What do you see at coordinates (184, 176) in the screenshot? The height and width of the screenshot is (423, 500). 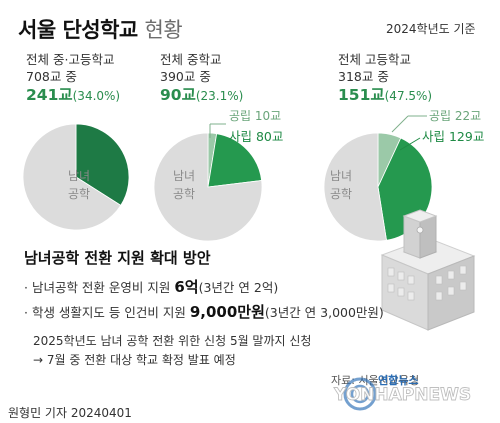 I see `pie-middle-coed-label-top: 남녀` at bounding box center [184, 176].